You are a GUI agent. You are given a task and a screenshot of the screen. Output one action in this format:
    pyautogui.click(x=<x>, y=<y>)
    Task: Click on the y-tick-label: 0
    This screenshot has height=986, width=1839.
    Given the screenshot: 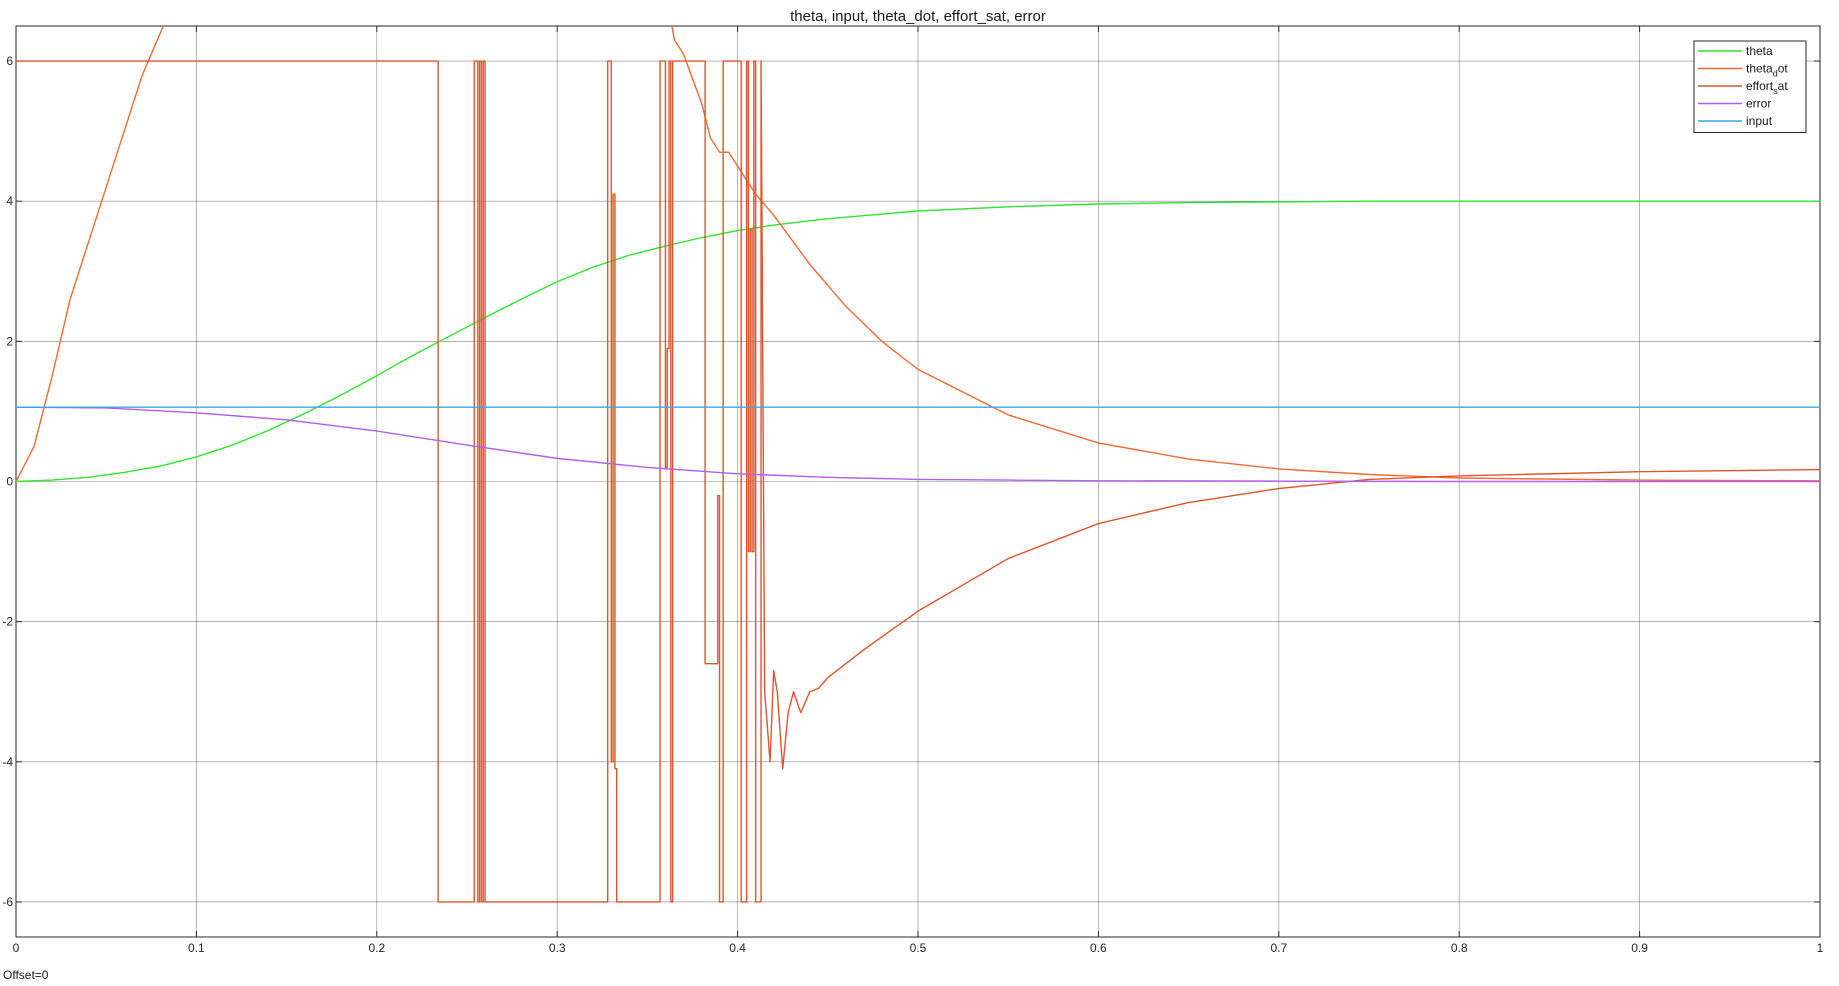 What is the action you would take?
    pyautogui.click(x=9, y=482)
    